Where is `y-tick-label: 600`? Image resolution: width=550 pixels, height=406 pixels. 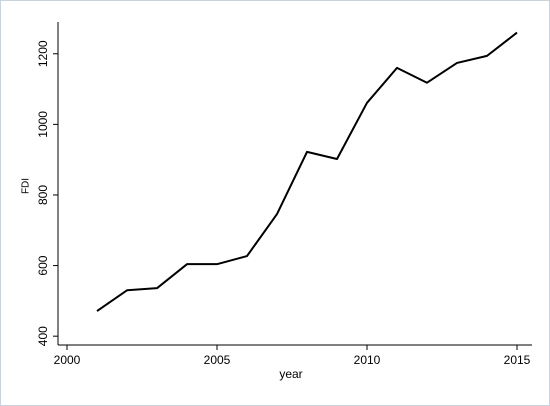
y-tick-label: 600 is located at coordinates (43, 265).